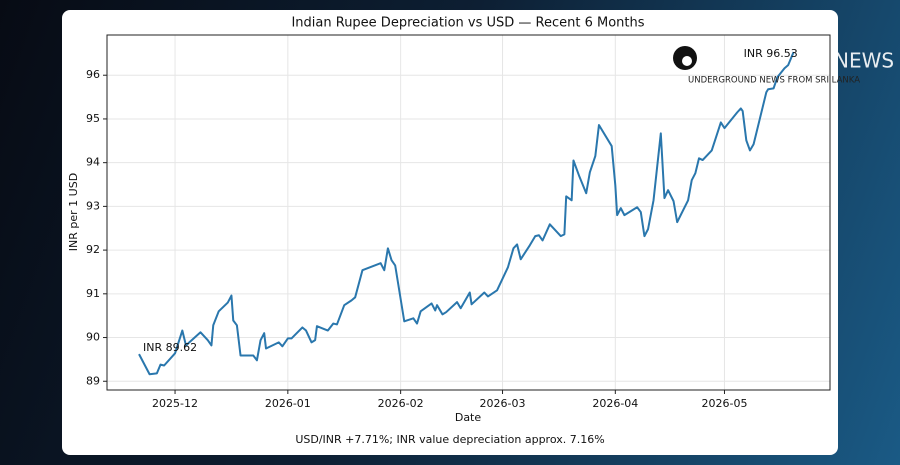 The height and width of the screenshot is (465, 900). I want to click on annotation: INR 96.53, so click(771, 53).